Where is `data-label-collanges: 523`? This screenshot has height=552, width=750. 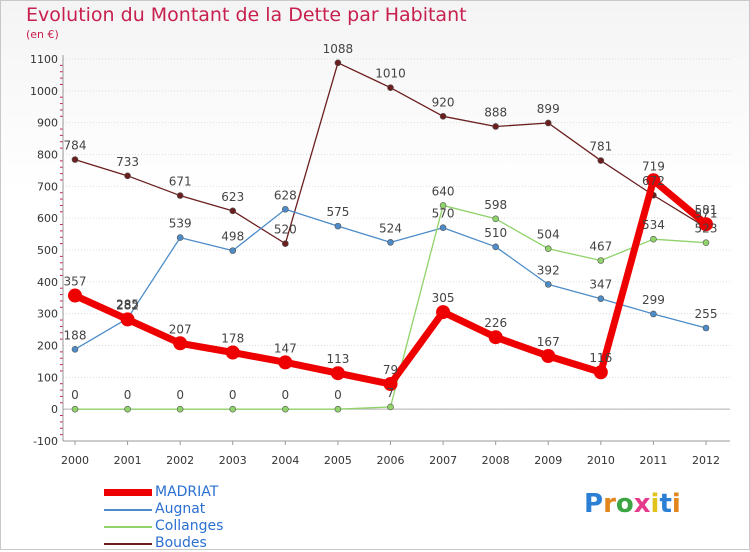
data-label-collanges: 523 is located at coordinates (706, 229).